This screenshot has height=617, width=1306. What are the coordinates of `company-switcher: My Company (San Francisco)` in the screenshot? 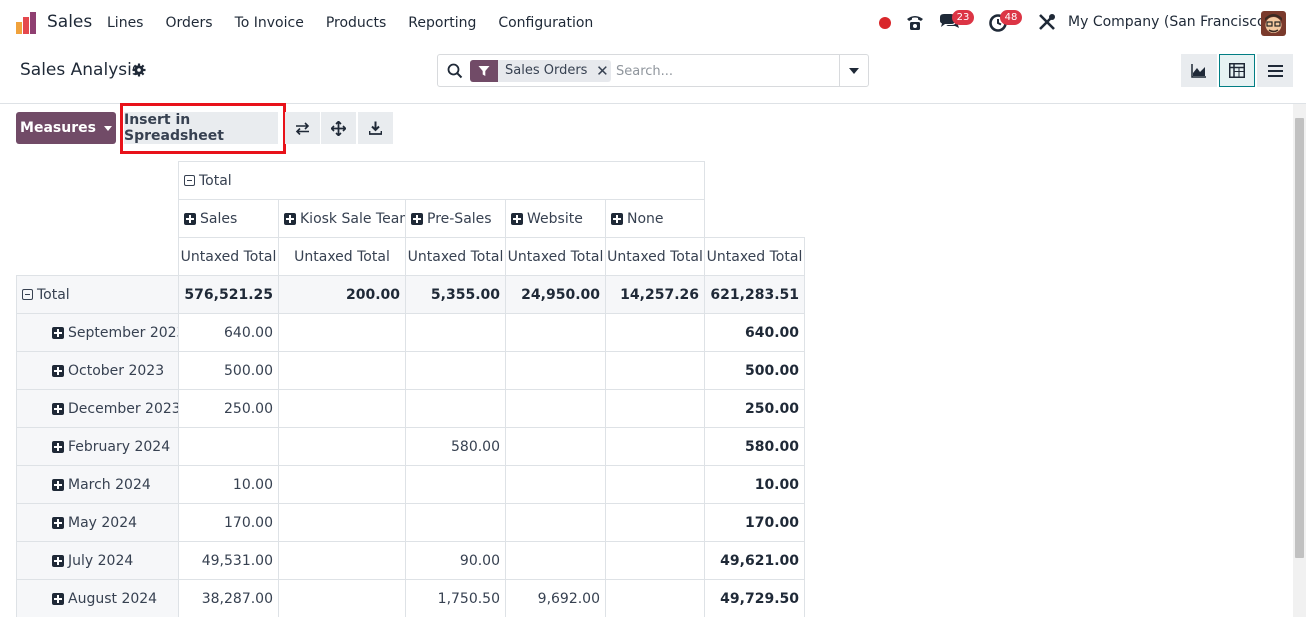 It's located at (1169, 22).